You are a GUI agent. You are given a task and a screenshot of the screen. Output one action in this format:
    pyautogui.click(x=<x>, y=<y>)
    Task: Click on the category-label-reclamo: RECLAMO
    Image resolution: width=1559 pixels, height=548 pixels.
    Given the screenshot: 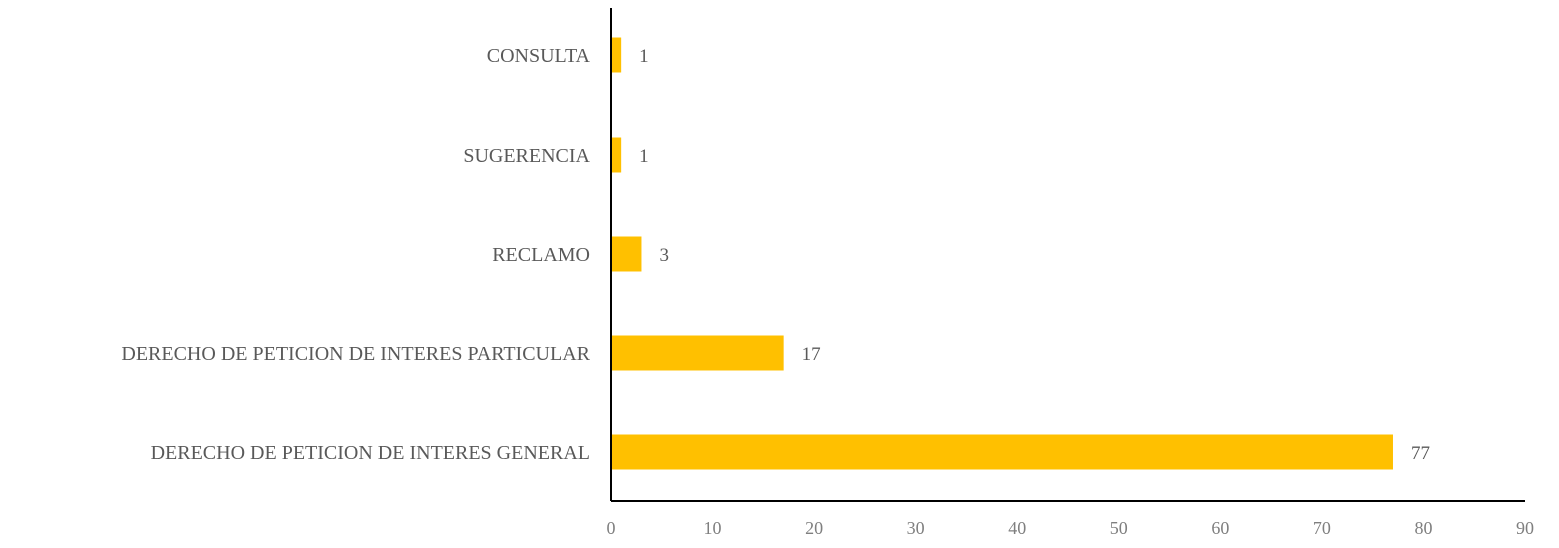 What is the action you would take?
    pyautogui.click(x=541, y=255)
    